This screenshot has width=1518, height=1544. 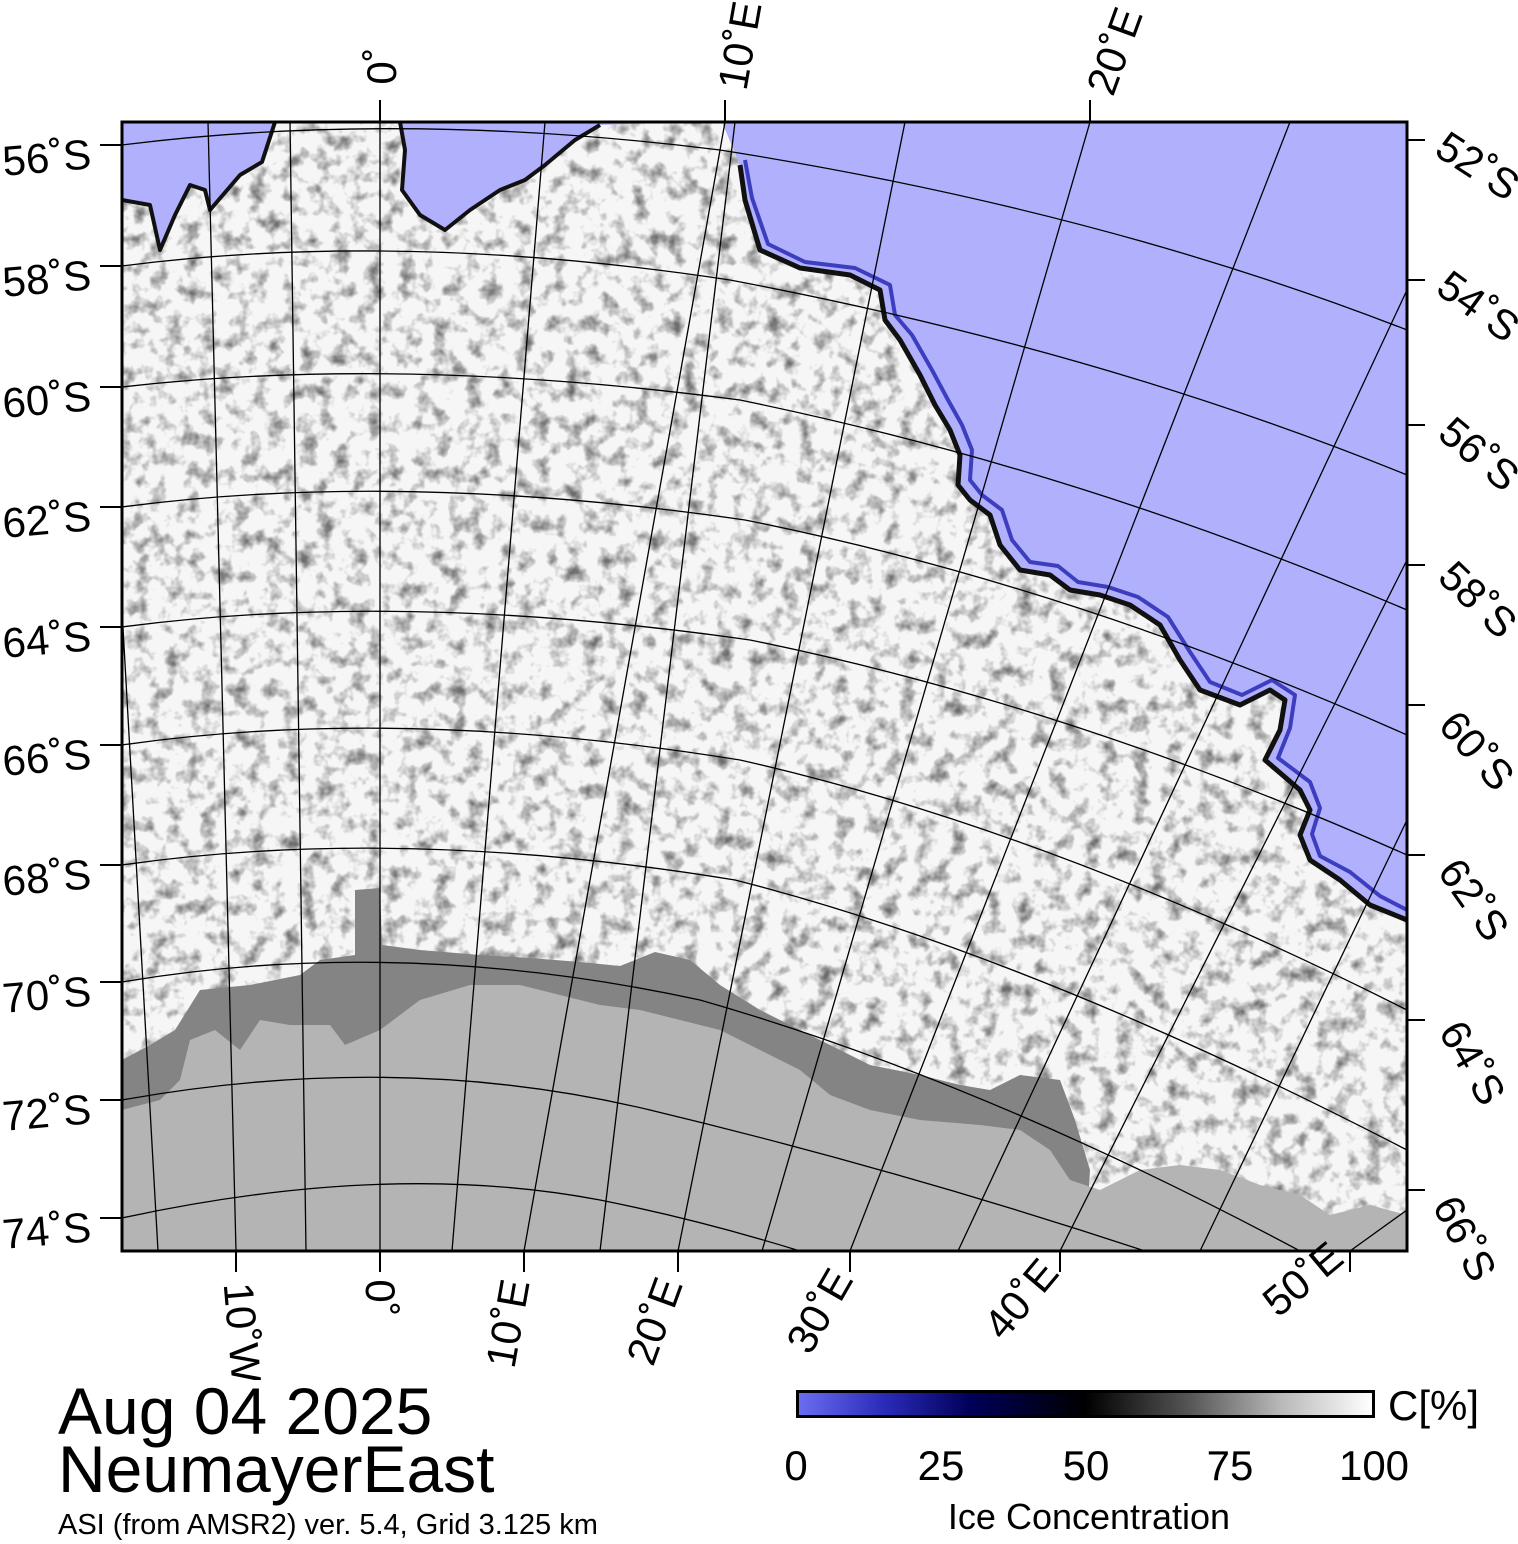 I want to click on lat-label-left: 66˚S, so click(x=46, y=757).